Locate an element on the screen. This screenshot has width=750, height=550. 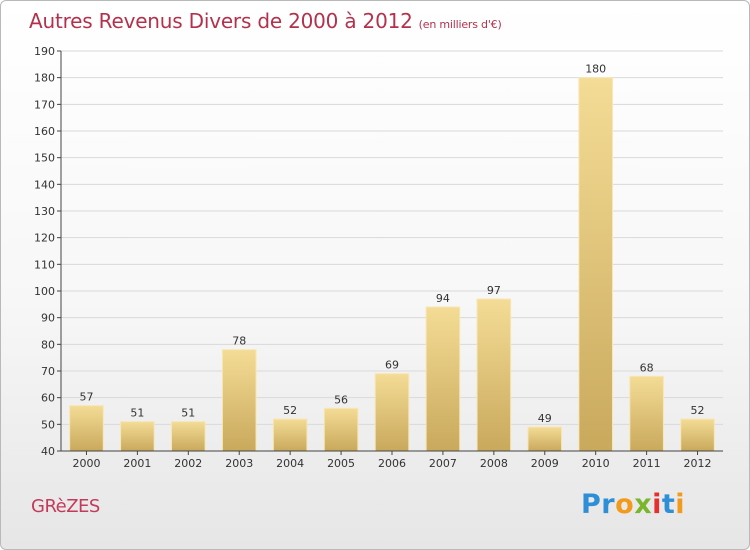
bar-2006 is located at coordinates (392, 412).